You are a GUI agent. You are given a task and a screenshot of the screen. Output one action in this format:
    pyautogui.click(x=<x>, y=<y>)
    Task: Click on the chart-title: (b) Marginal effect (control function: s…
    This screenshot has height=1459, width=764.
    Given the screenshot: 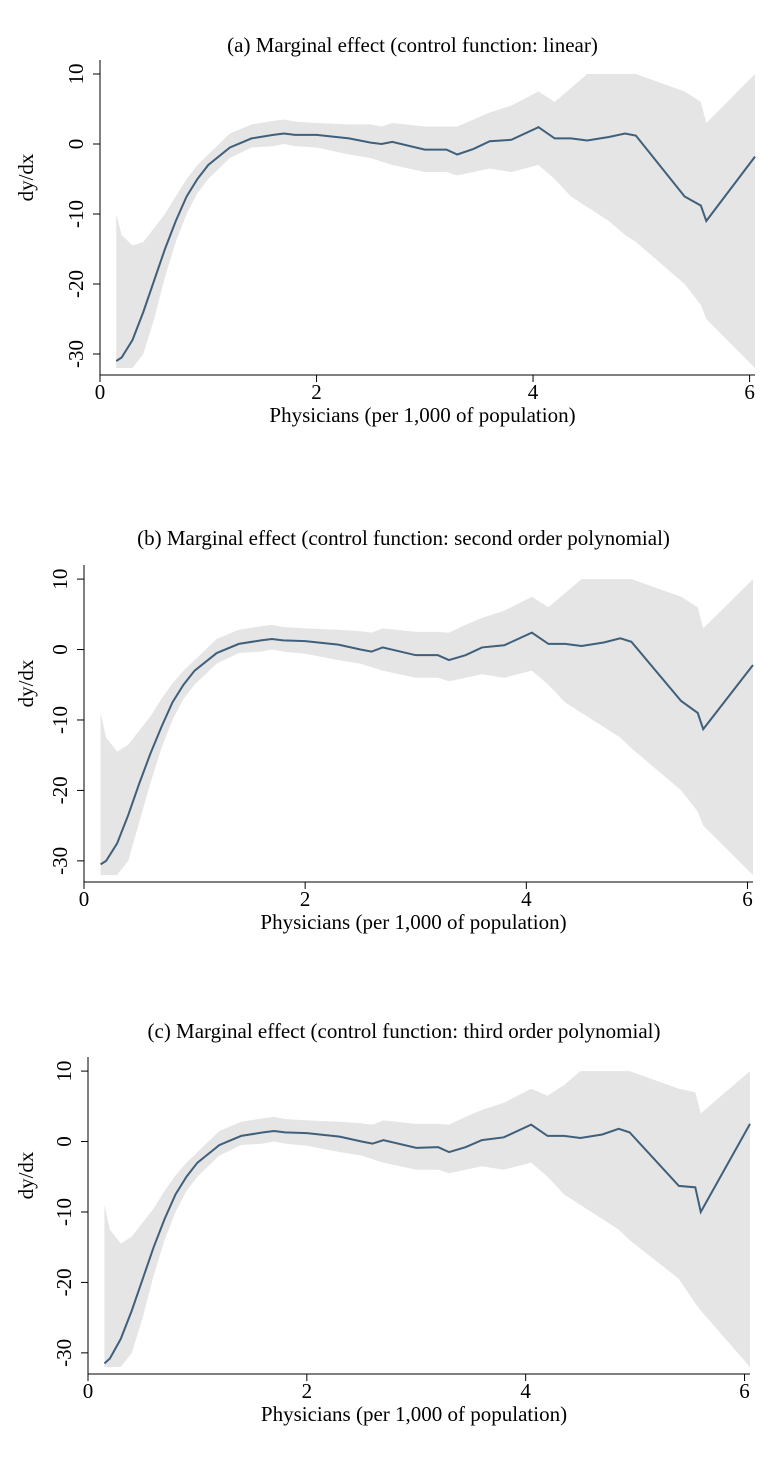 What is the action you would take?
    pyautogui.click(x=403, y=538)
    